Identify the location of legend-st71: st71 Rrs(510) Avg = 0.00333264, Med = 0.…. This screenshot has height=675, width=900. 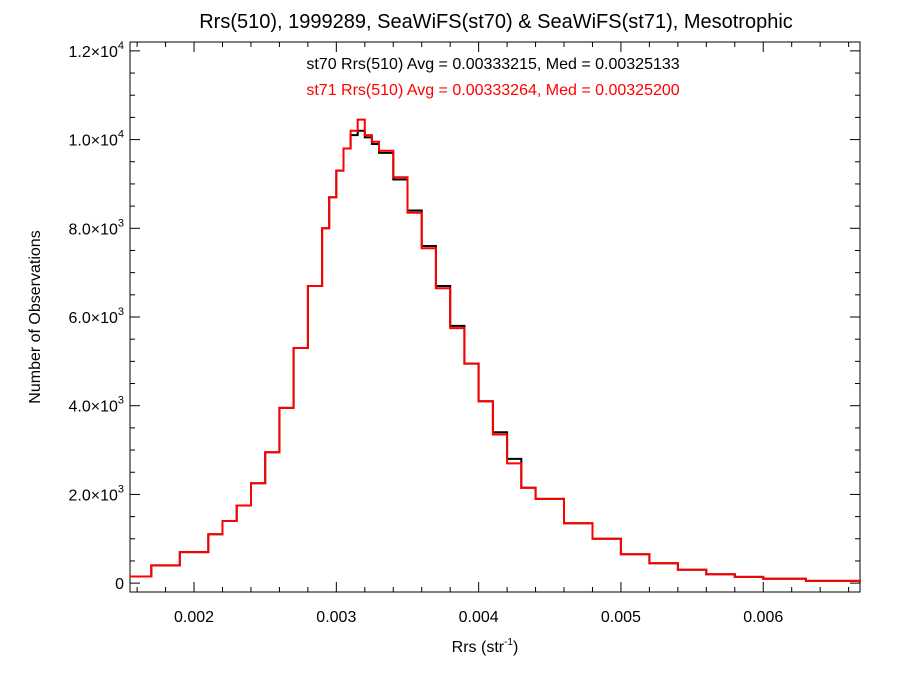
(492, 90).